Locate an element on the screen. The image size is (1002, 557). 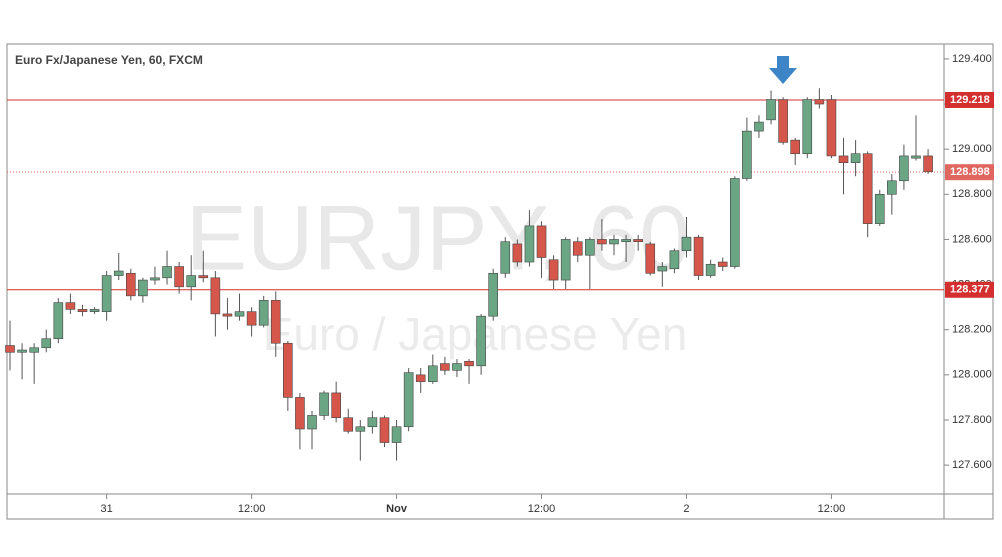
level-label: 128.377 is located at coordinates (970, 290).